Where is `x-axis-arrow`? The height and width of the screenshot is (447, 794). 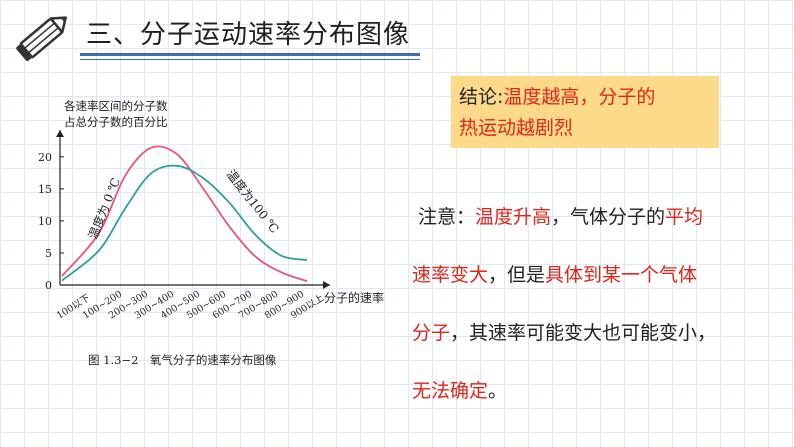
x-axis-arrow is located at coordinates (326, 285).